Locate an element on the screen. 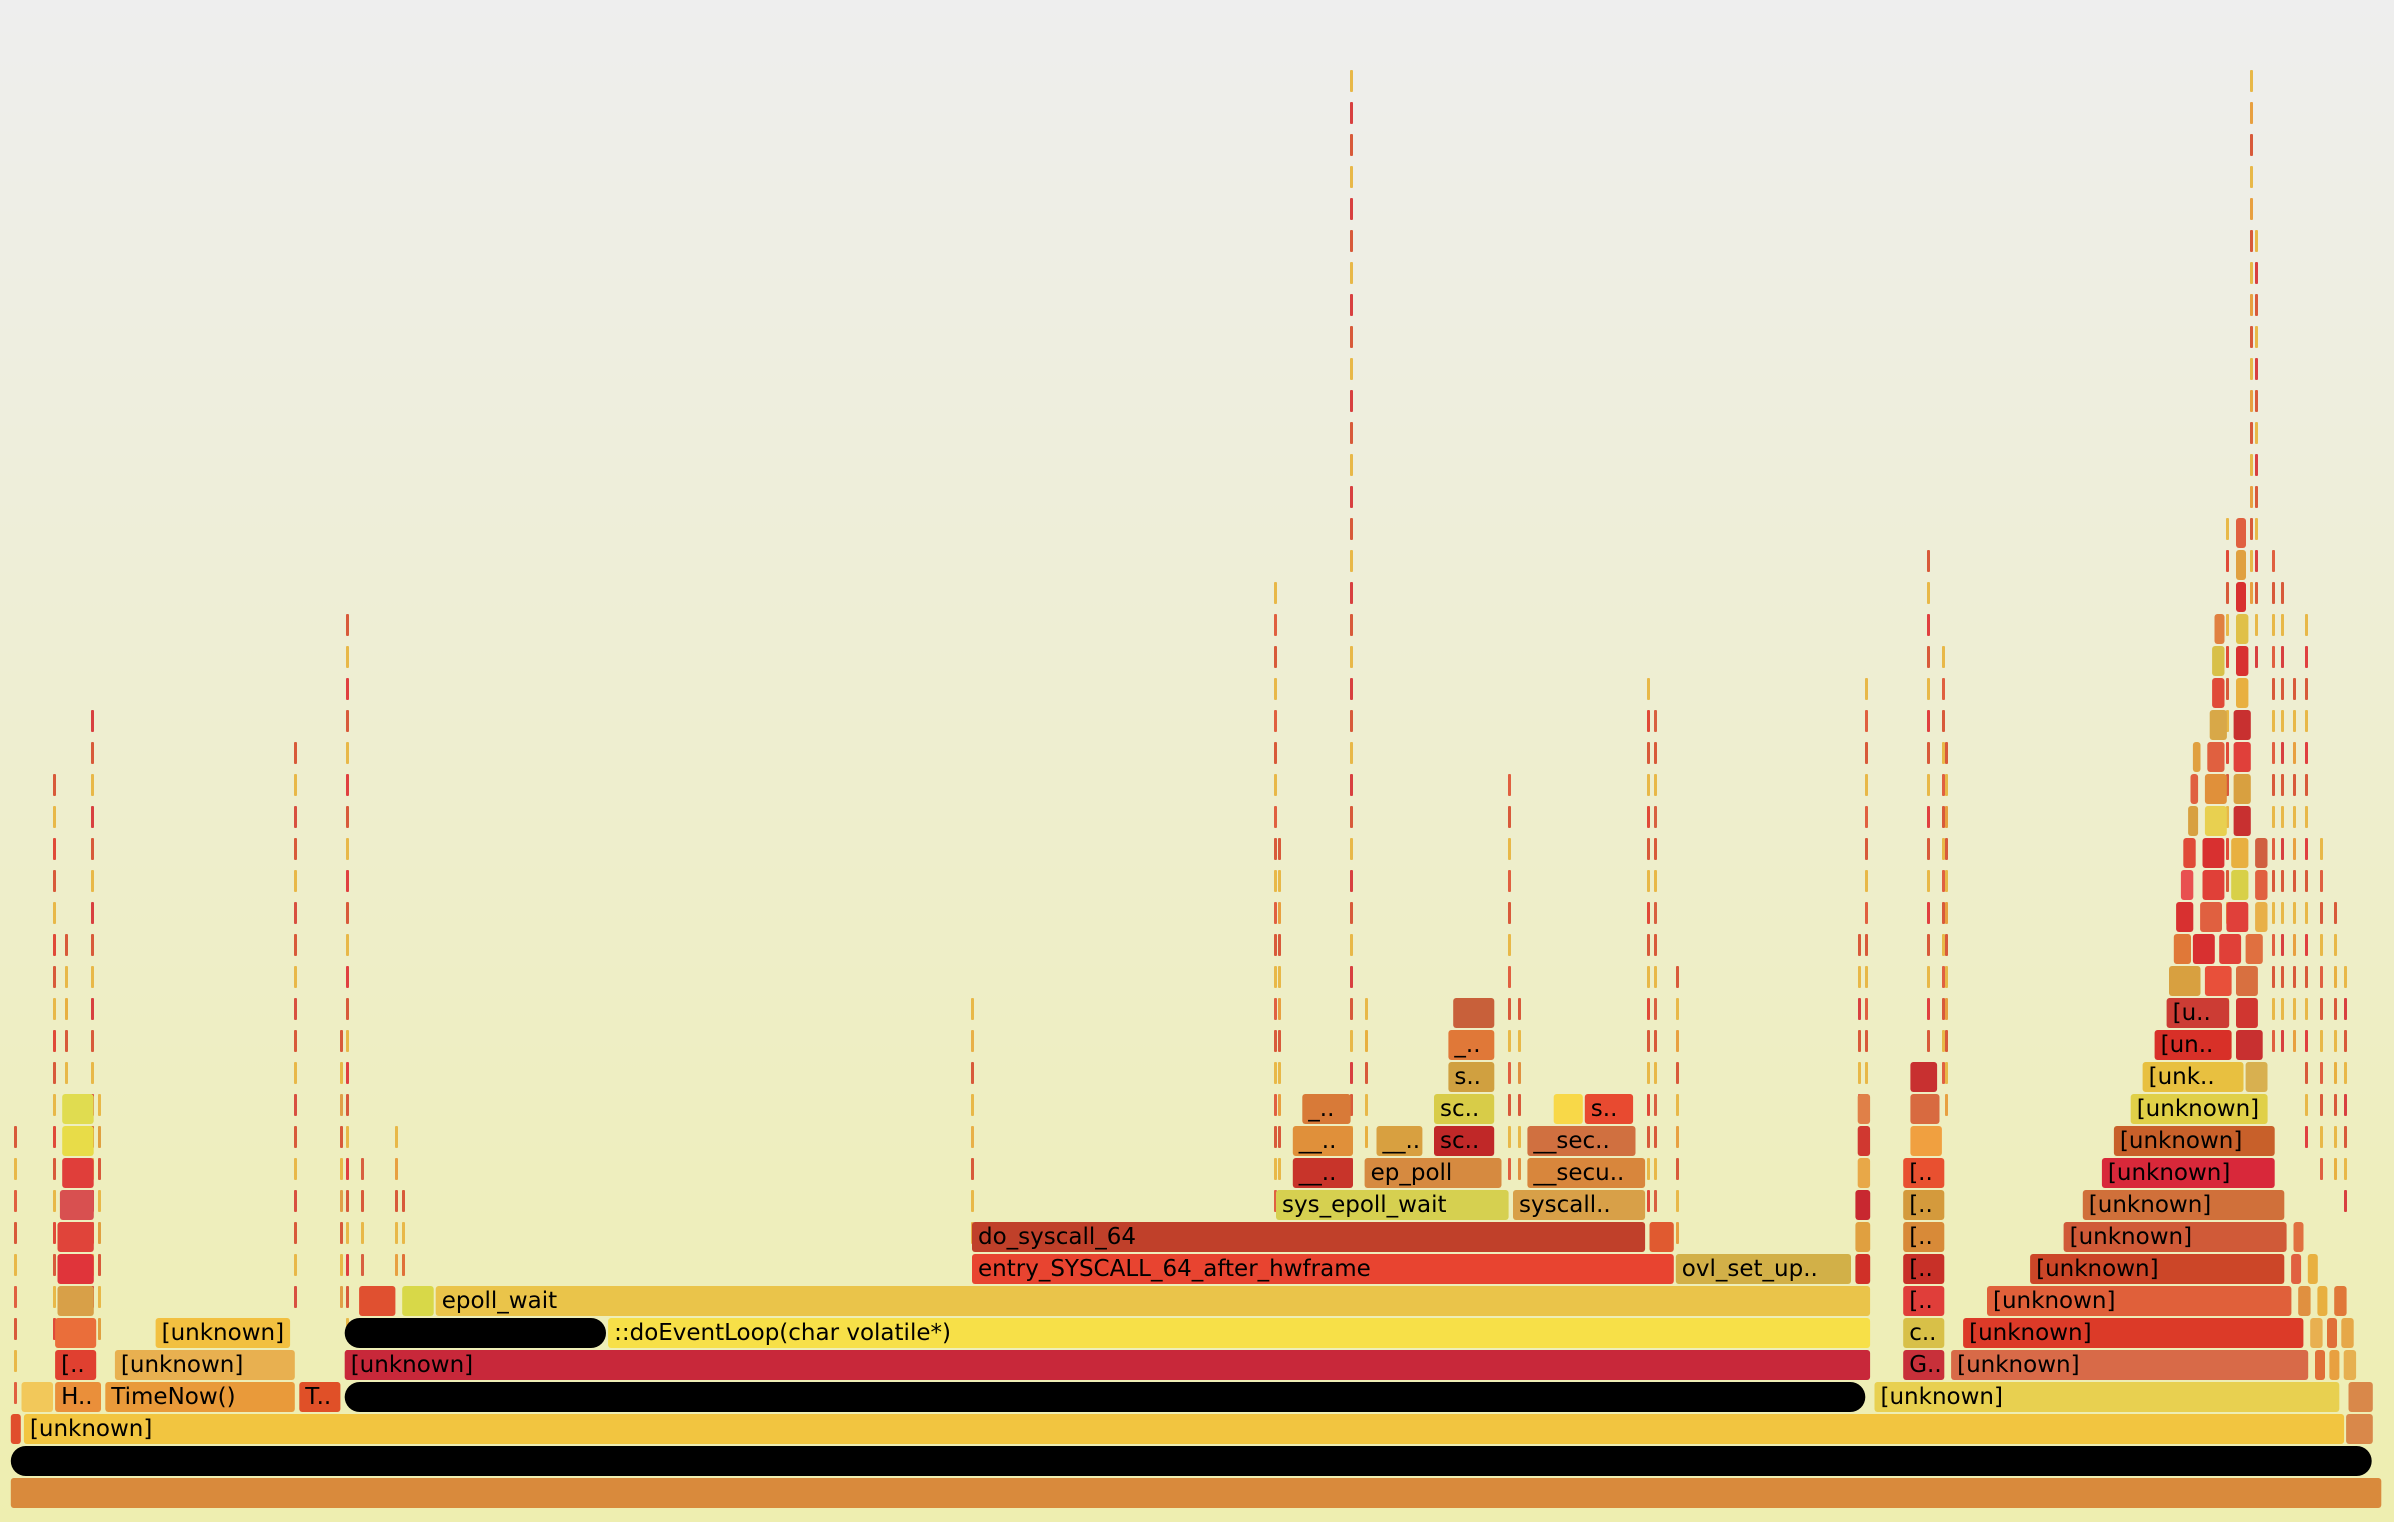  flame-frame: sys_epoll_wait is located at coordinates (1392, 1205).